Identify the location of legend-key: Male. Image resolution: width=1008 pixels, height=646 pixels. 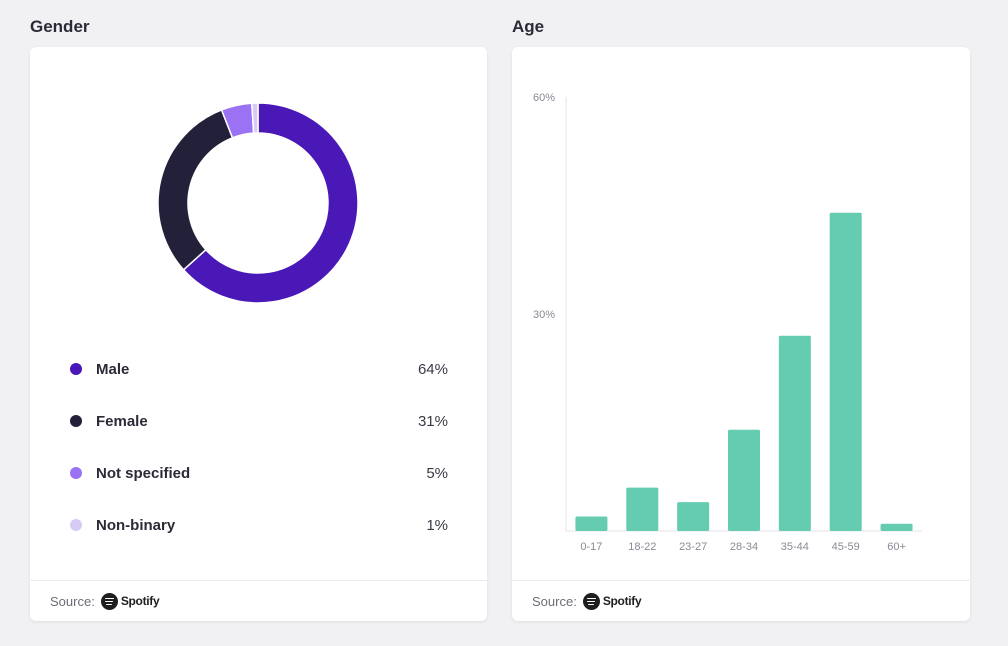
(99, 369).